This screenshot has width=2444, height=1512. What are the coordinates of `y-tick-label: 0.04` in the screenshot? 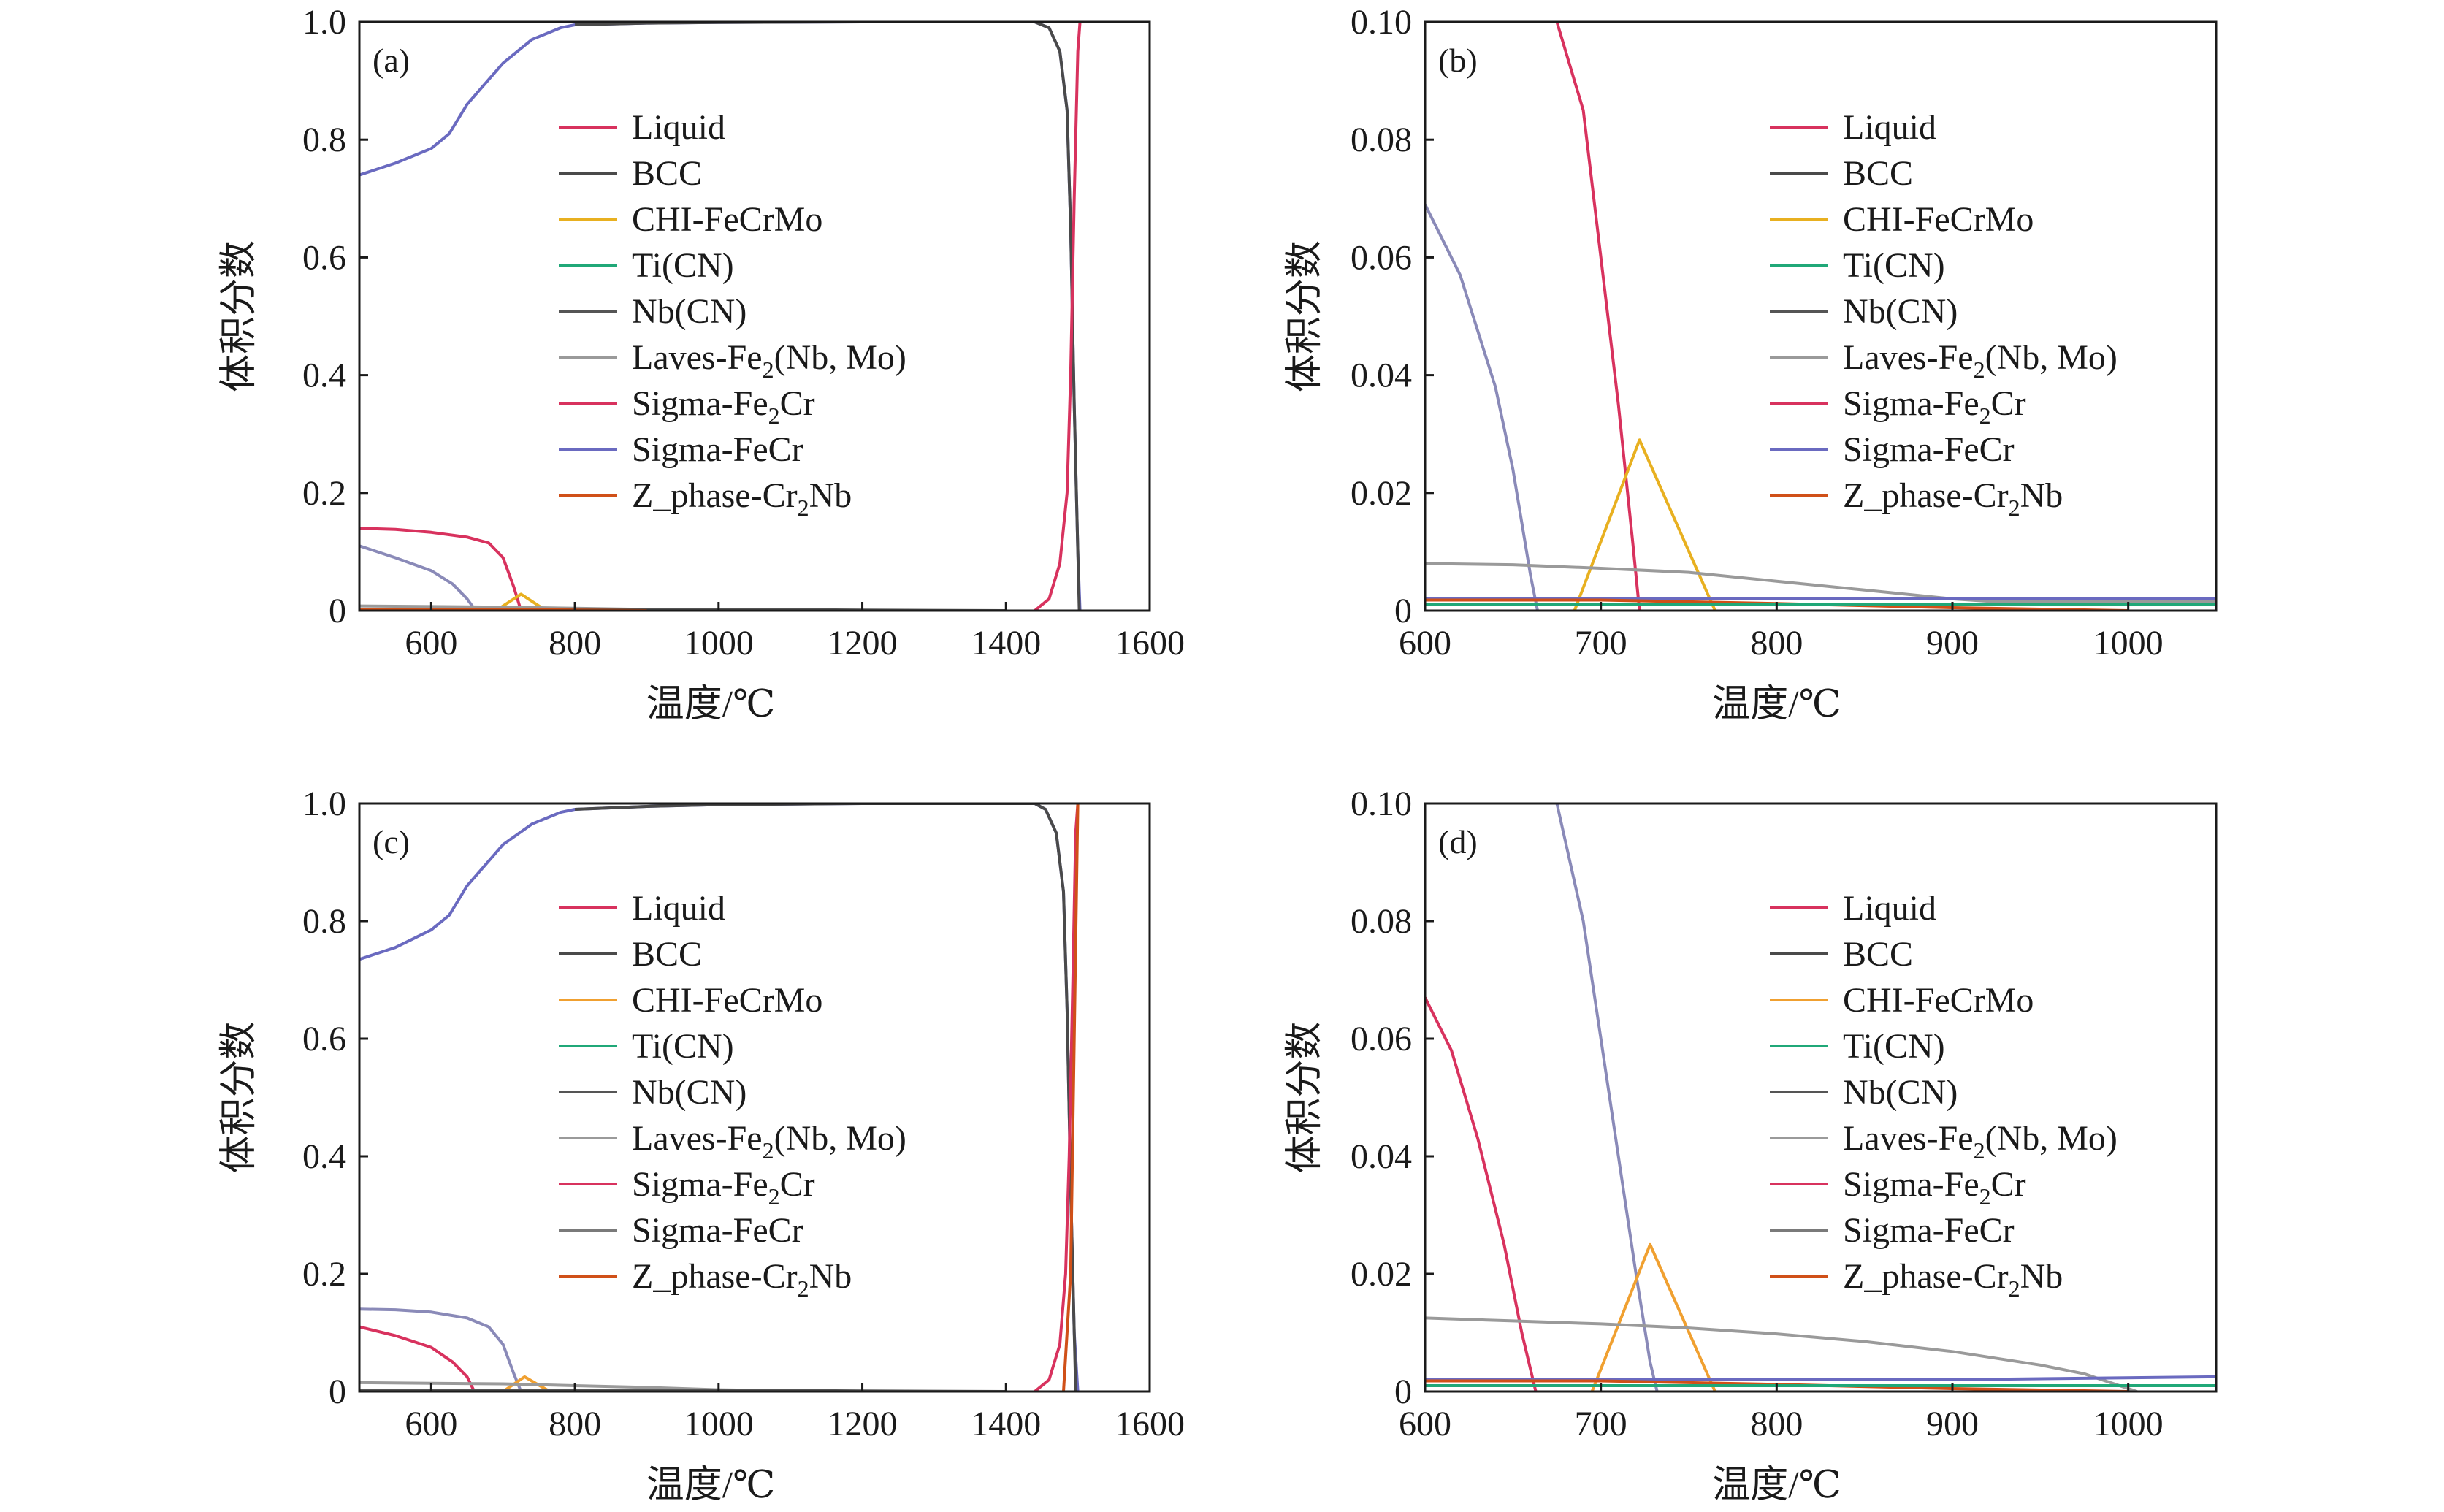 It's located at (1382, 375).